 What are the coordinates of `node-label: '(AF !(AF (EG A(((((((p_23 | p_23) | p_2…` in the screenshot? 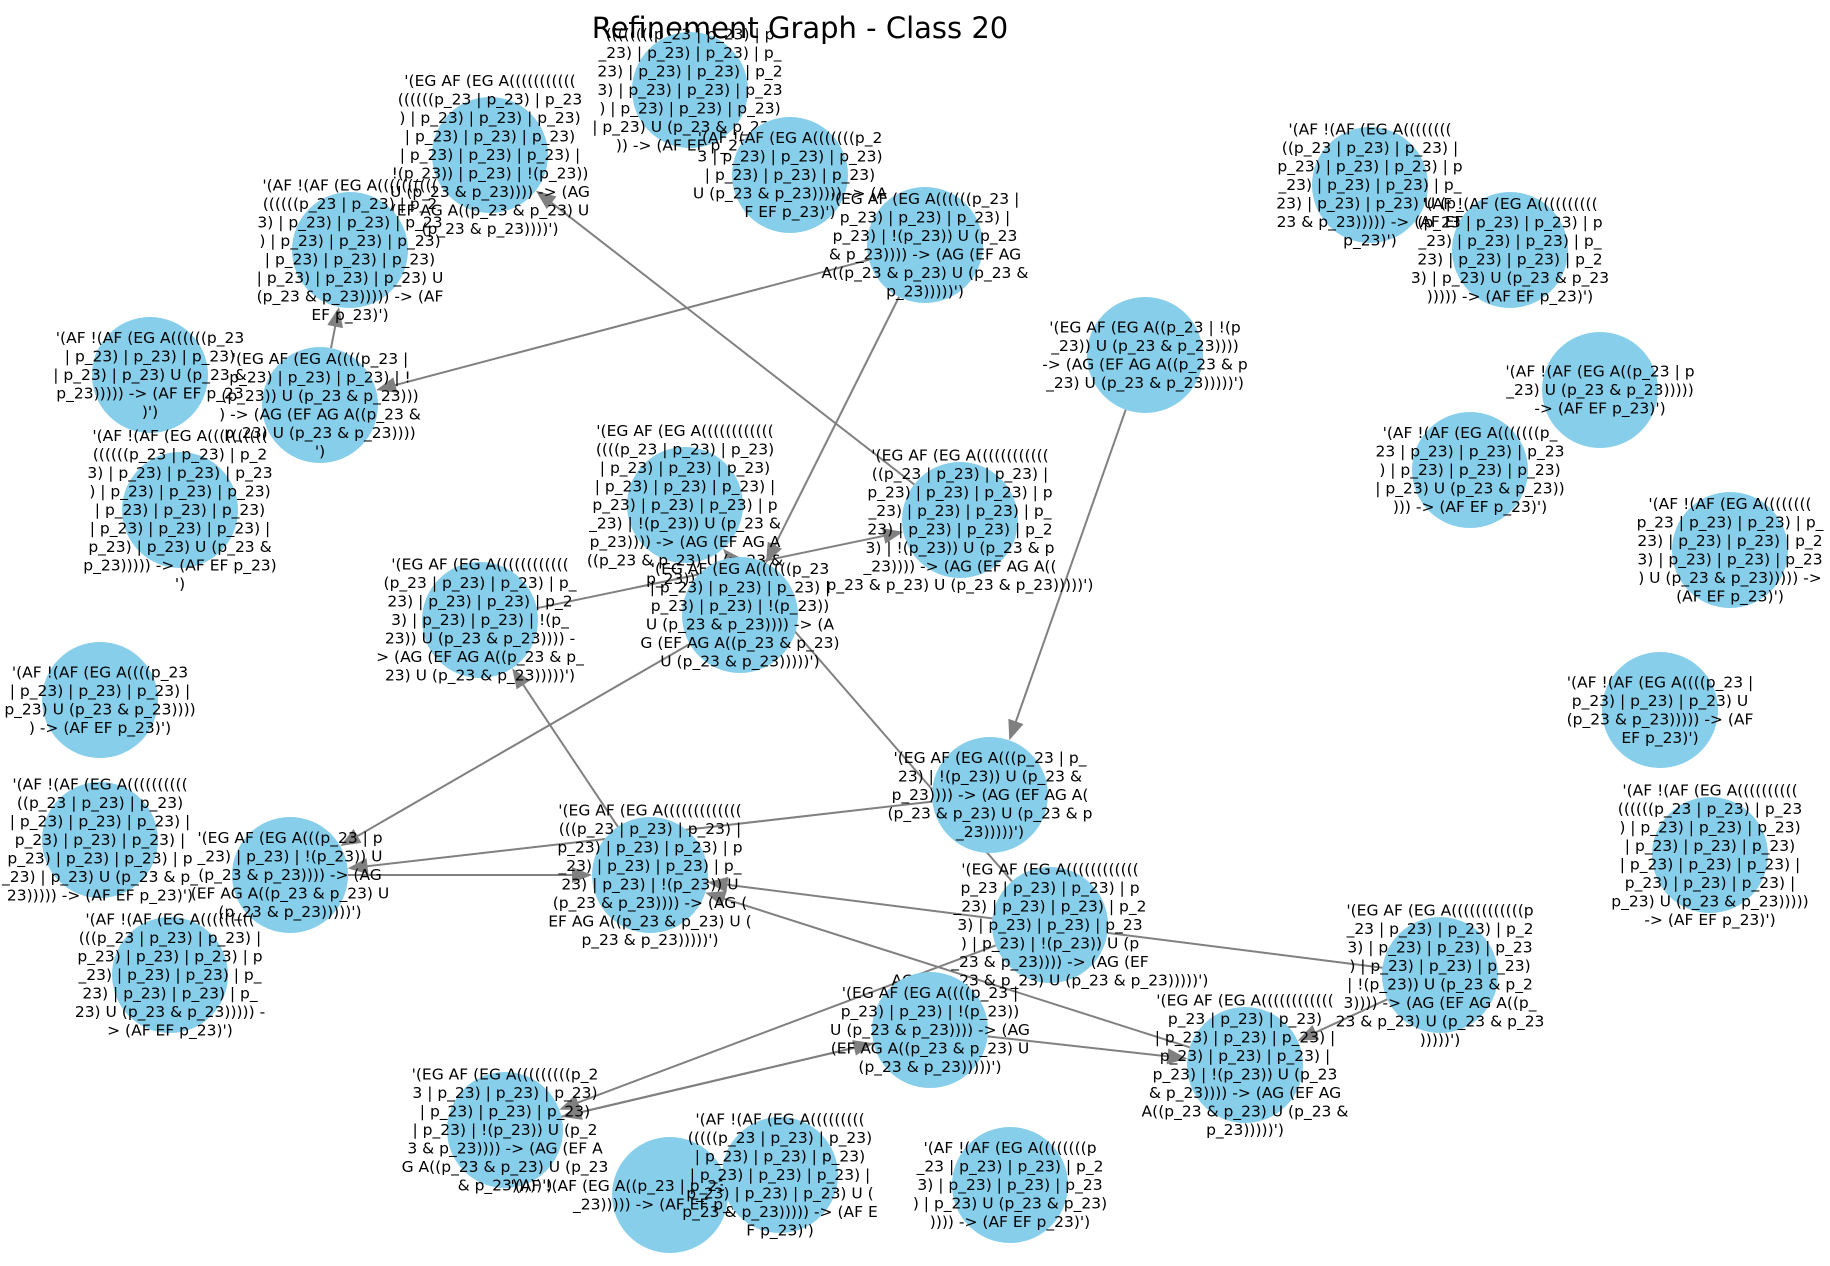 It's located at (1469, 470).